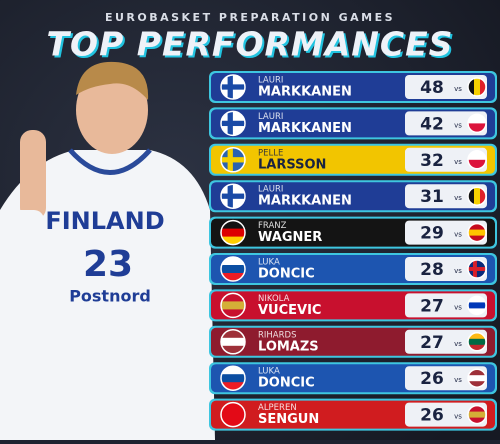 The width and height of the screenshot is (500, 444). Describe the element at coordinates (432, 306) in the screenshot. I see `points: 27` at that location.